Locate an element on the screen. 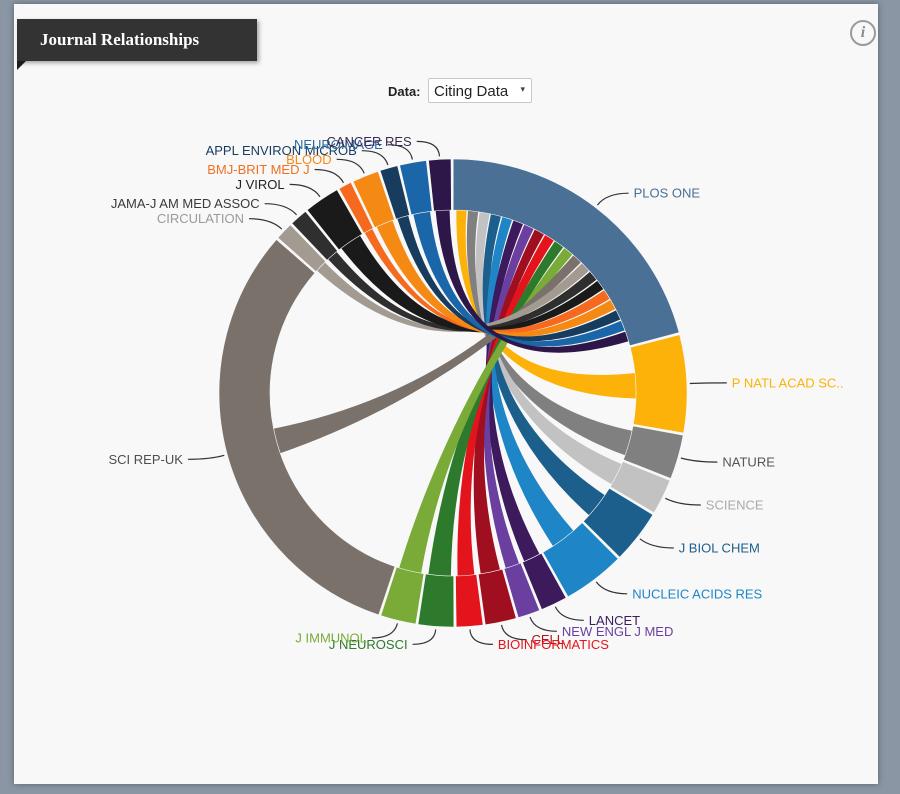 The image size is (900, 794). chord-bmj-brit-med-j is located at coordinates (487, 281).